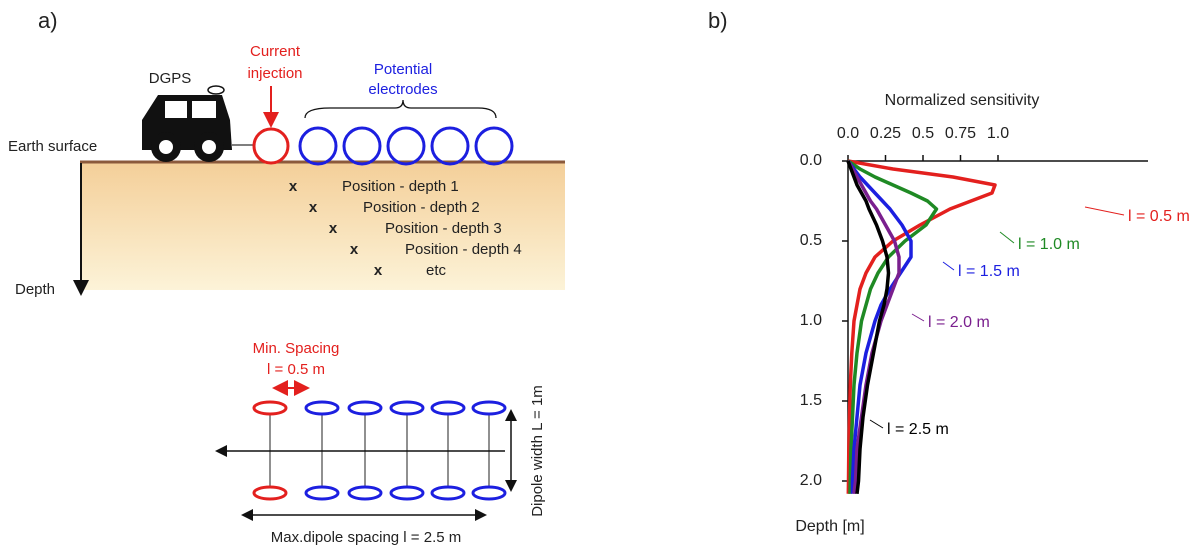 Image resolution: width=1191 pixels, height=551 pixels. I want to click on position-marks: x x x x x, so click(336, 228).